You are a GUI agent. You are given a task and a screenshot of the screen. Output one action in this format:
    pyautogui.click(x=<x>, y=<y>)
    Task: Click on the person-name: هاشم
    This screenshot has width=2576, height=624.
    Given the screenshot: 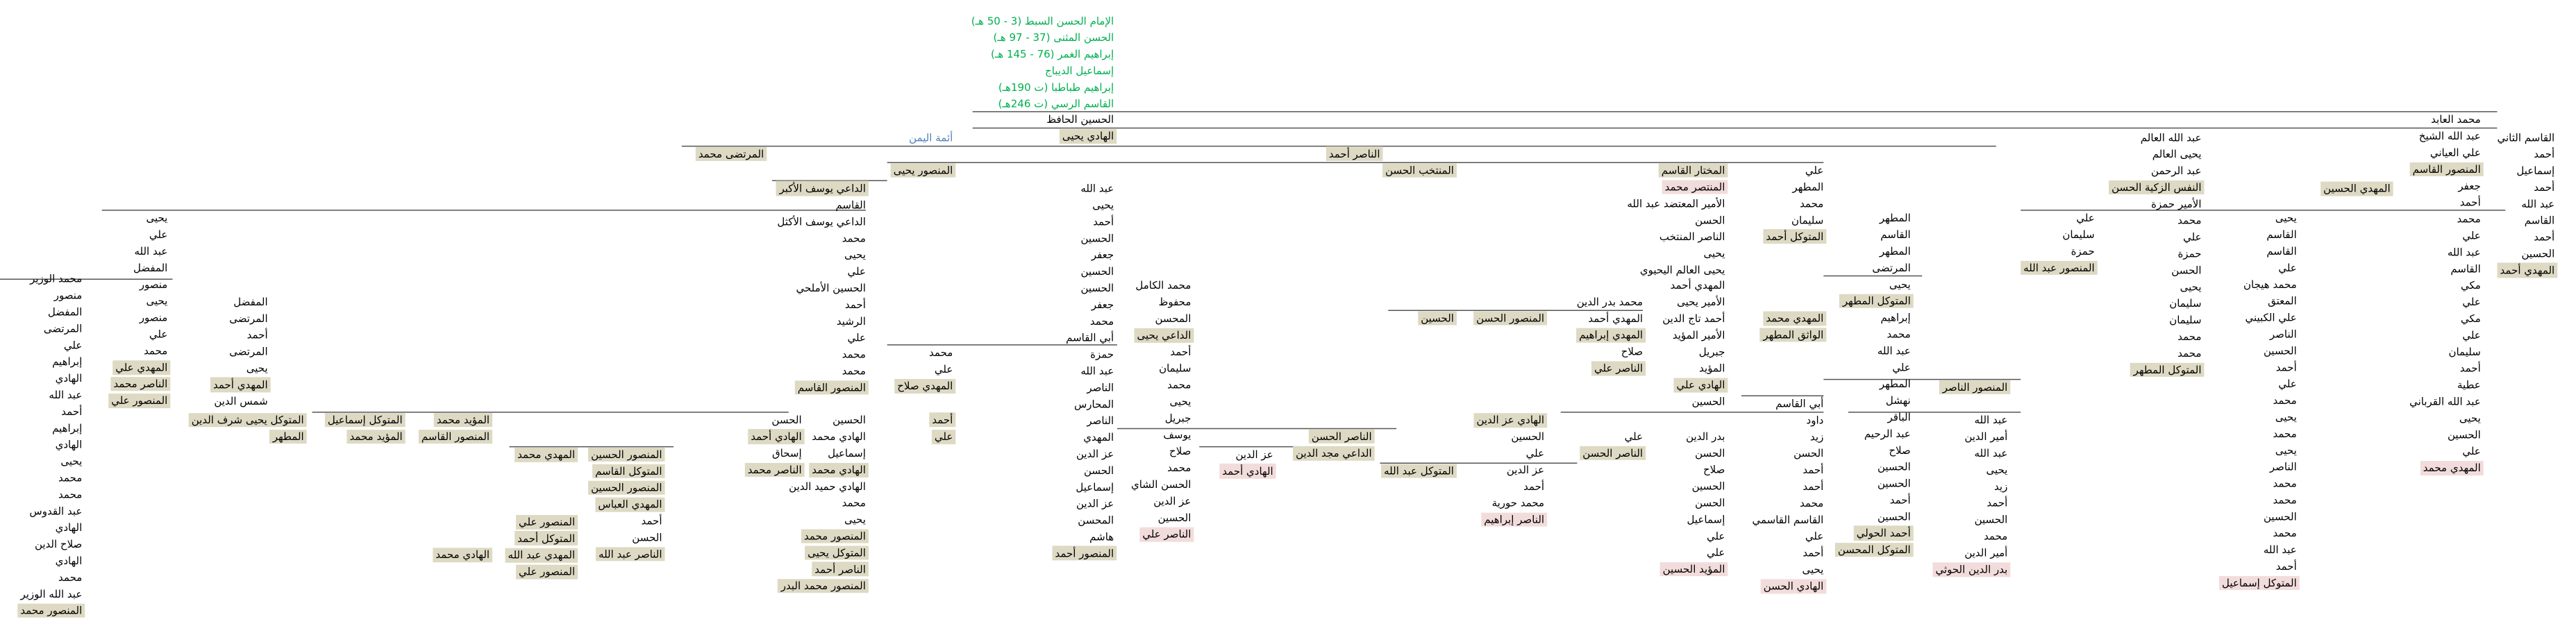 What is the action you would take?
    pyautogui.click(x=1101, y=536)
    